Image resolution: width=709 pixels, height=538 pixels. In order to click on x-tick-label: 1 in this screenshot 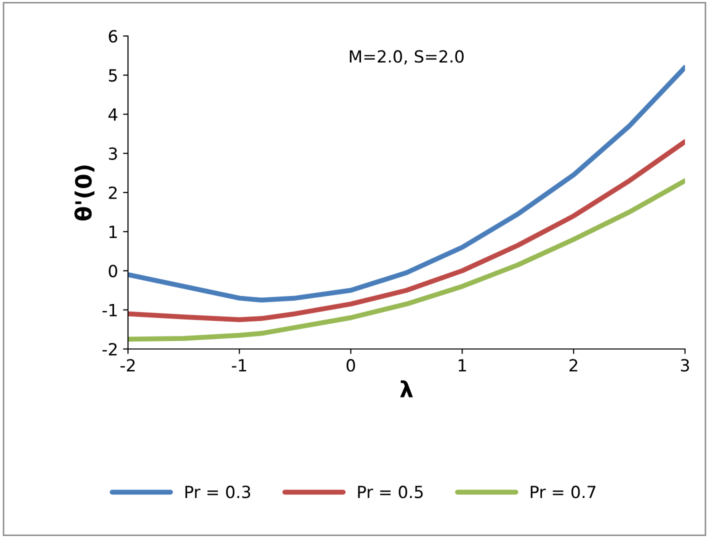, I will do `click(462, 365)`.